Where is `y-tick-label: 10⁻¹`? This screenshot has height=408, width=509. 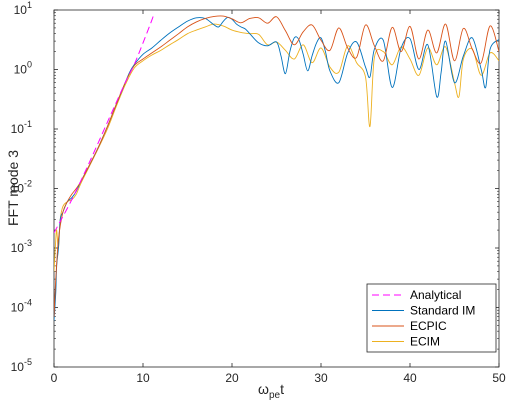
y-tick-label: 10⁻¹ is located at coordinates (21, 127).